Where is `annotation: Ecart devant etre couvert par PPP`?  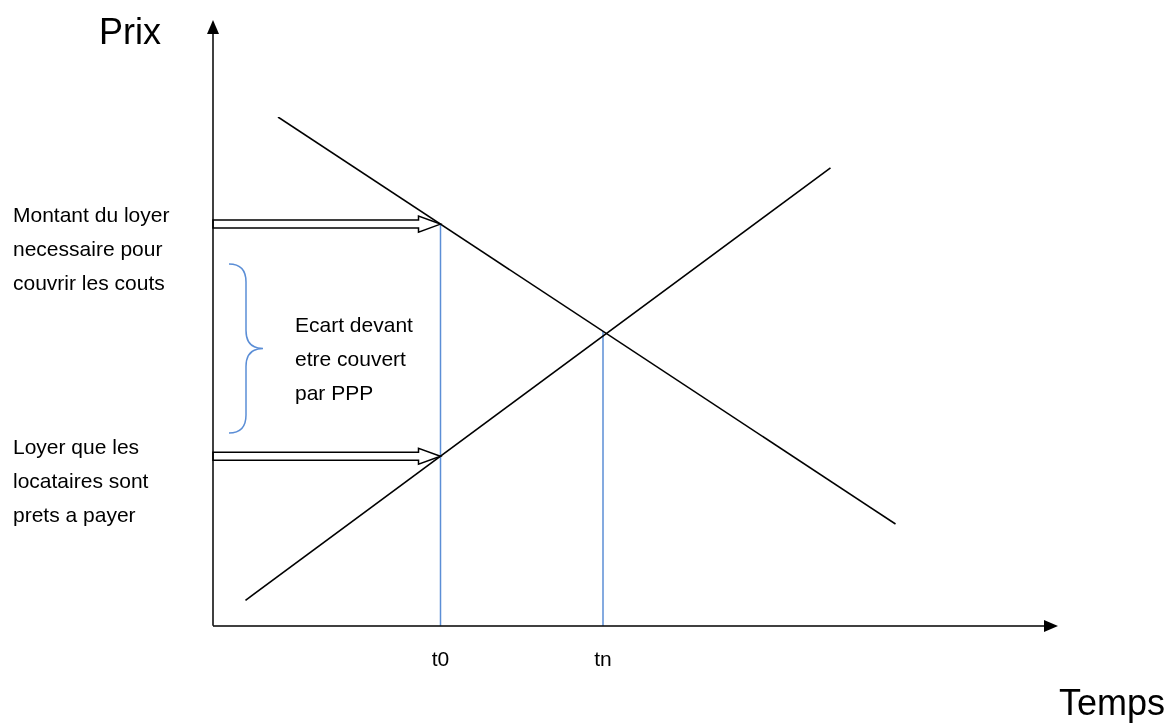 annotation: Ecart devant etre couvert par PPP is located at coordinates (354, 359).